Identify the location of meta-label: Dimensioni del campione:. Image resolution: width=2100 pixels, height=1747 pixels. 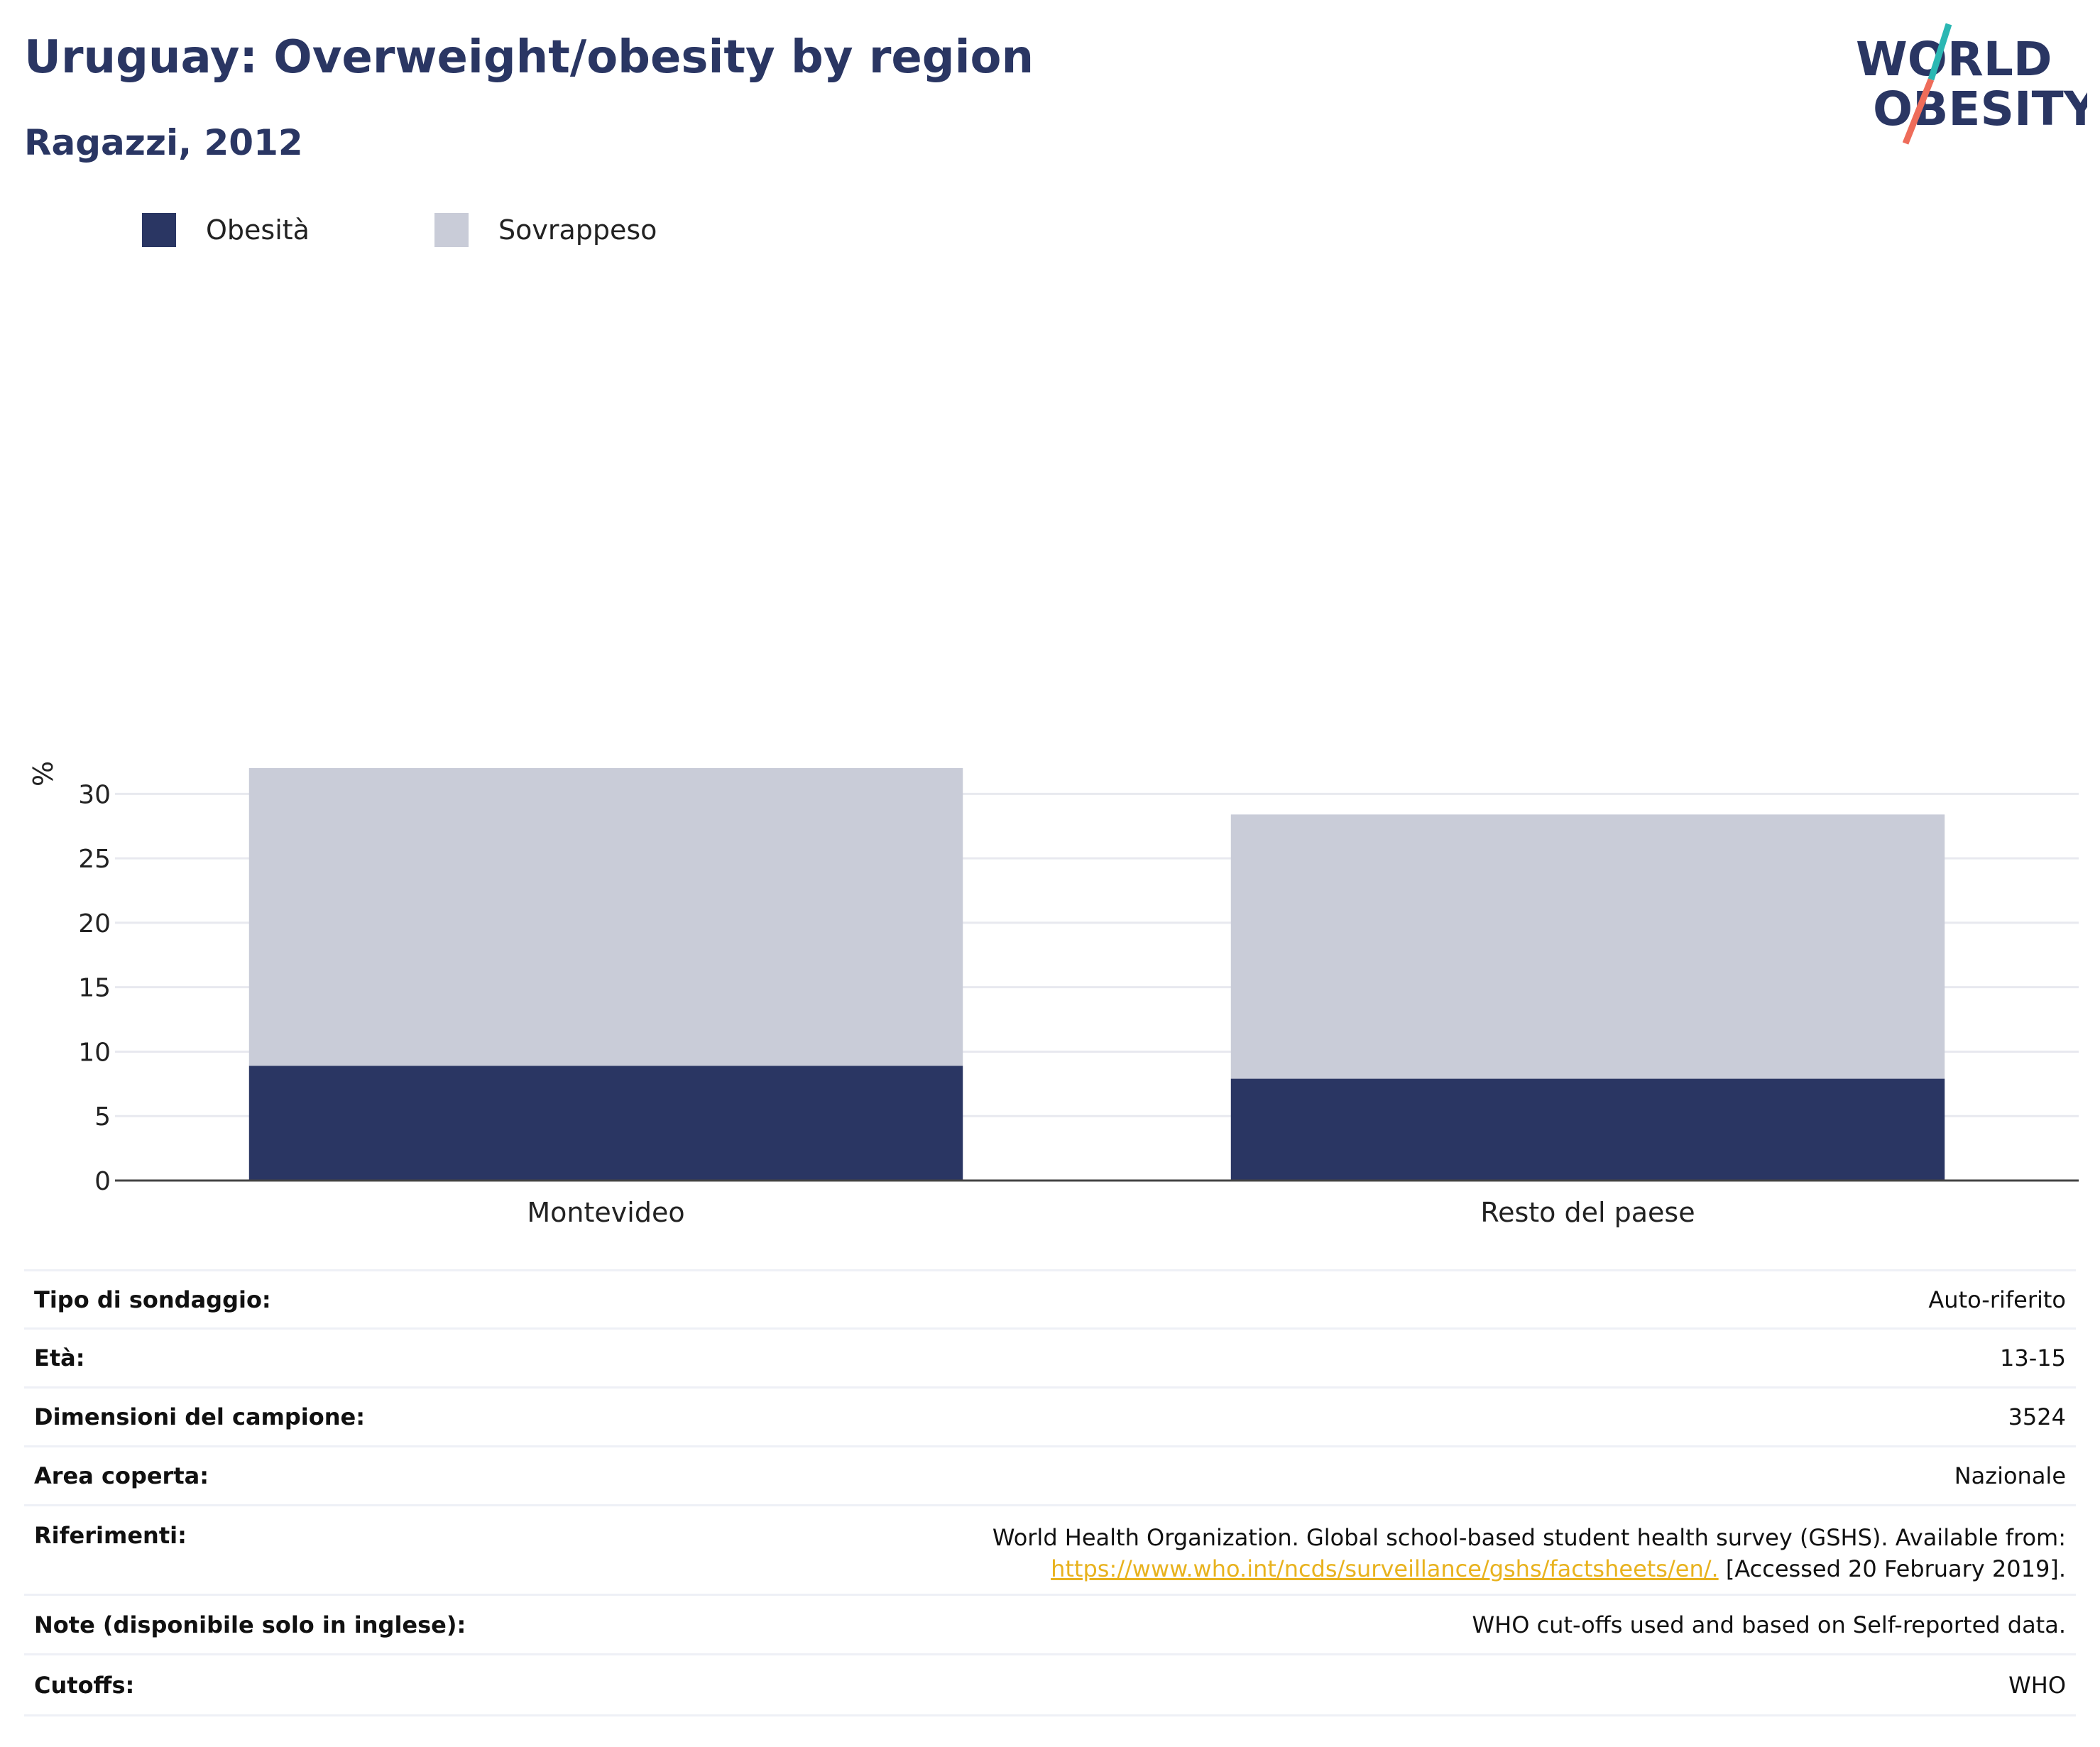
(200, 1416).